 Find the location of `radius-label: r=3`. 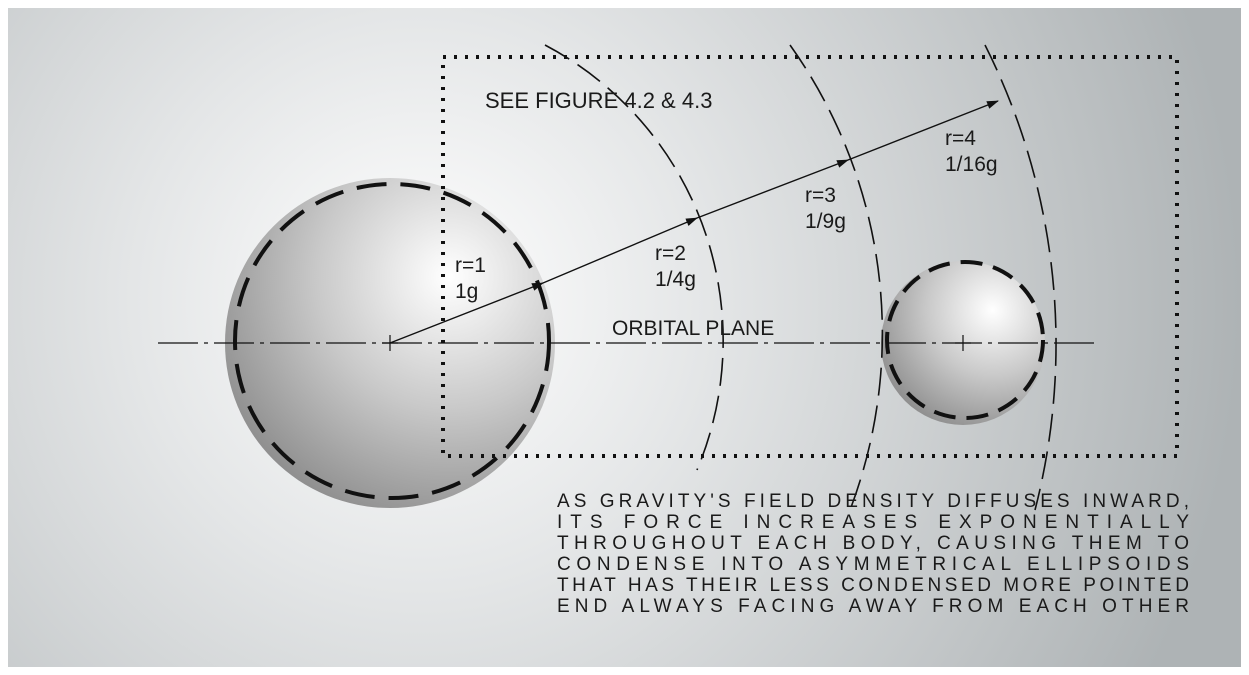

radius-label: r=3 is located at coordinates (820, 195).